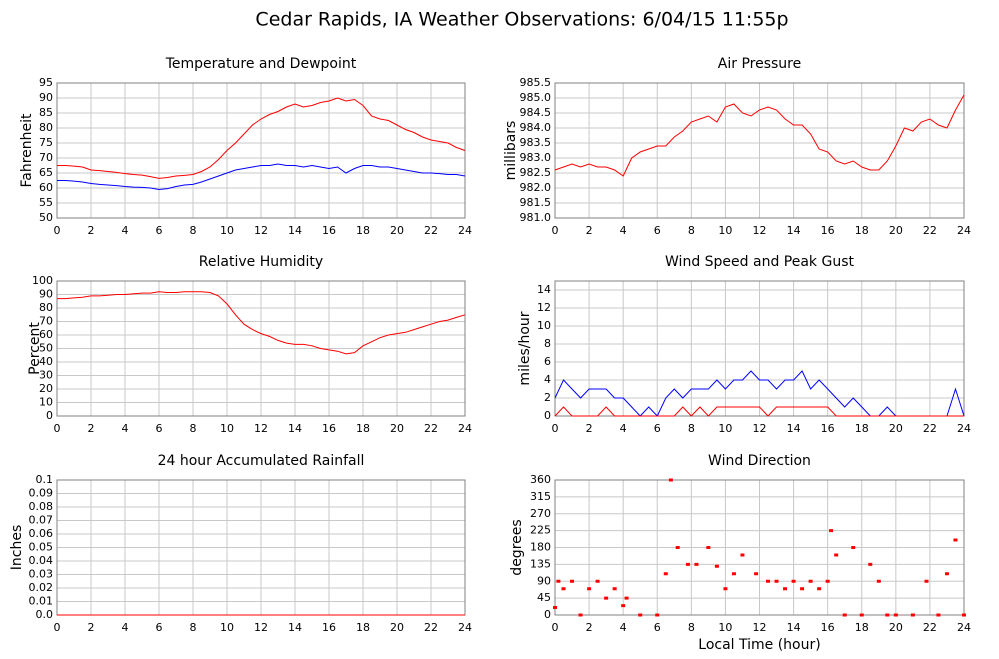 Image resolution: width=999 pixels, height=659 pixels. Describe the element at coordinates (42, 280) in the screenshot. I see `y-tick-label: 100` at that location.